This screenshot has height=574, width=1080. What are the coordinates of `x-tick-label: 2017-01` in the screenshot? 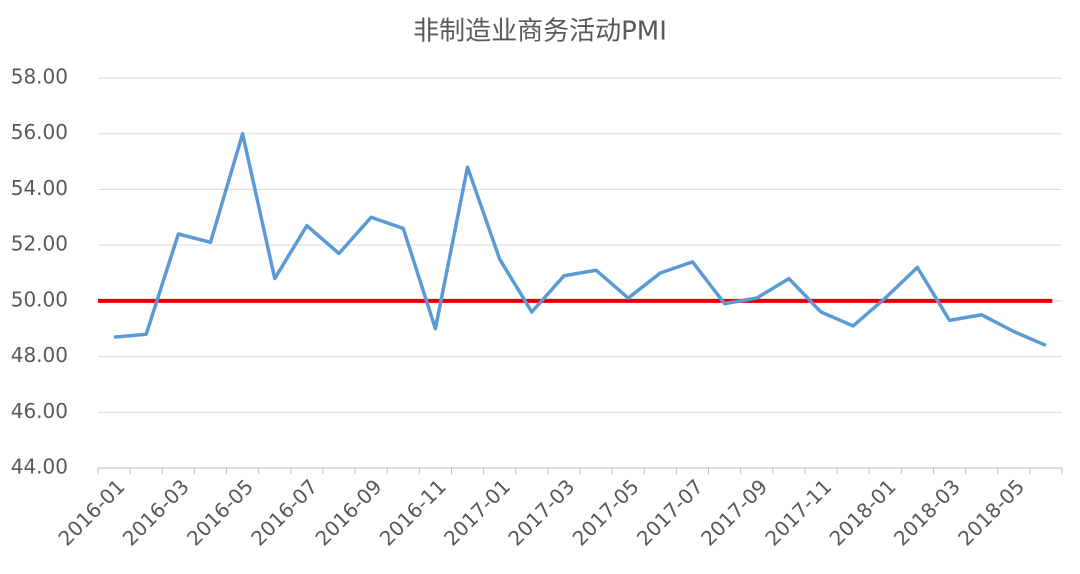 It's located at (477, 512).